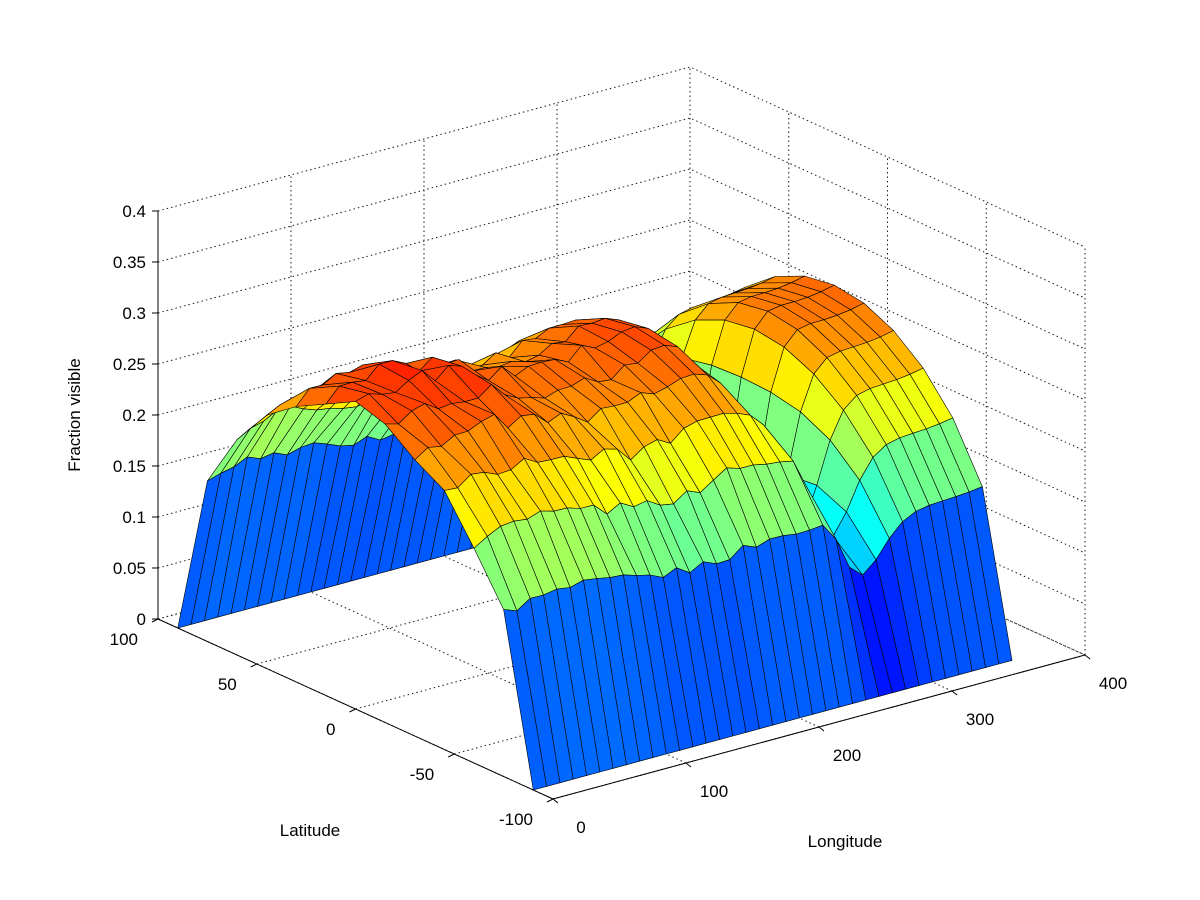  I want to click on y-tick-label: 0, so click(330, 729).